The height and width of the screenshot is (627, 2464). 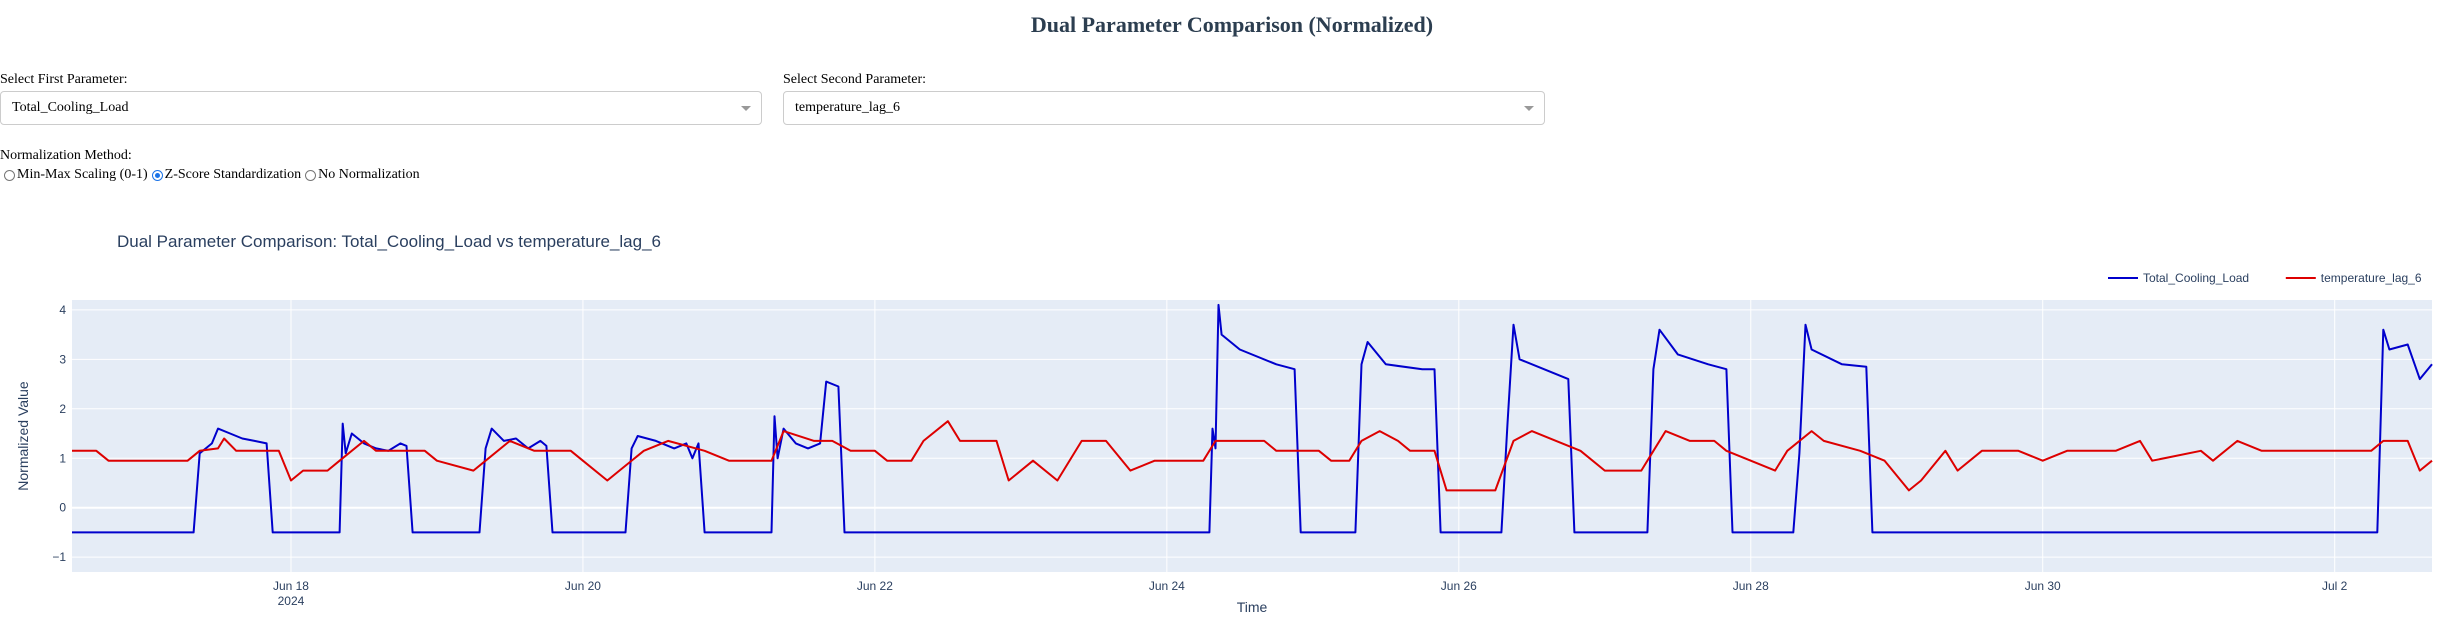 What do you see at coordinates (2196, 278) in the screenshot?
I see `legend-label: Total_Cooling_Load` at bounding box center [2196, 278].